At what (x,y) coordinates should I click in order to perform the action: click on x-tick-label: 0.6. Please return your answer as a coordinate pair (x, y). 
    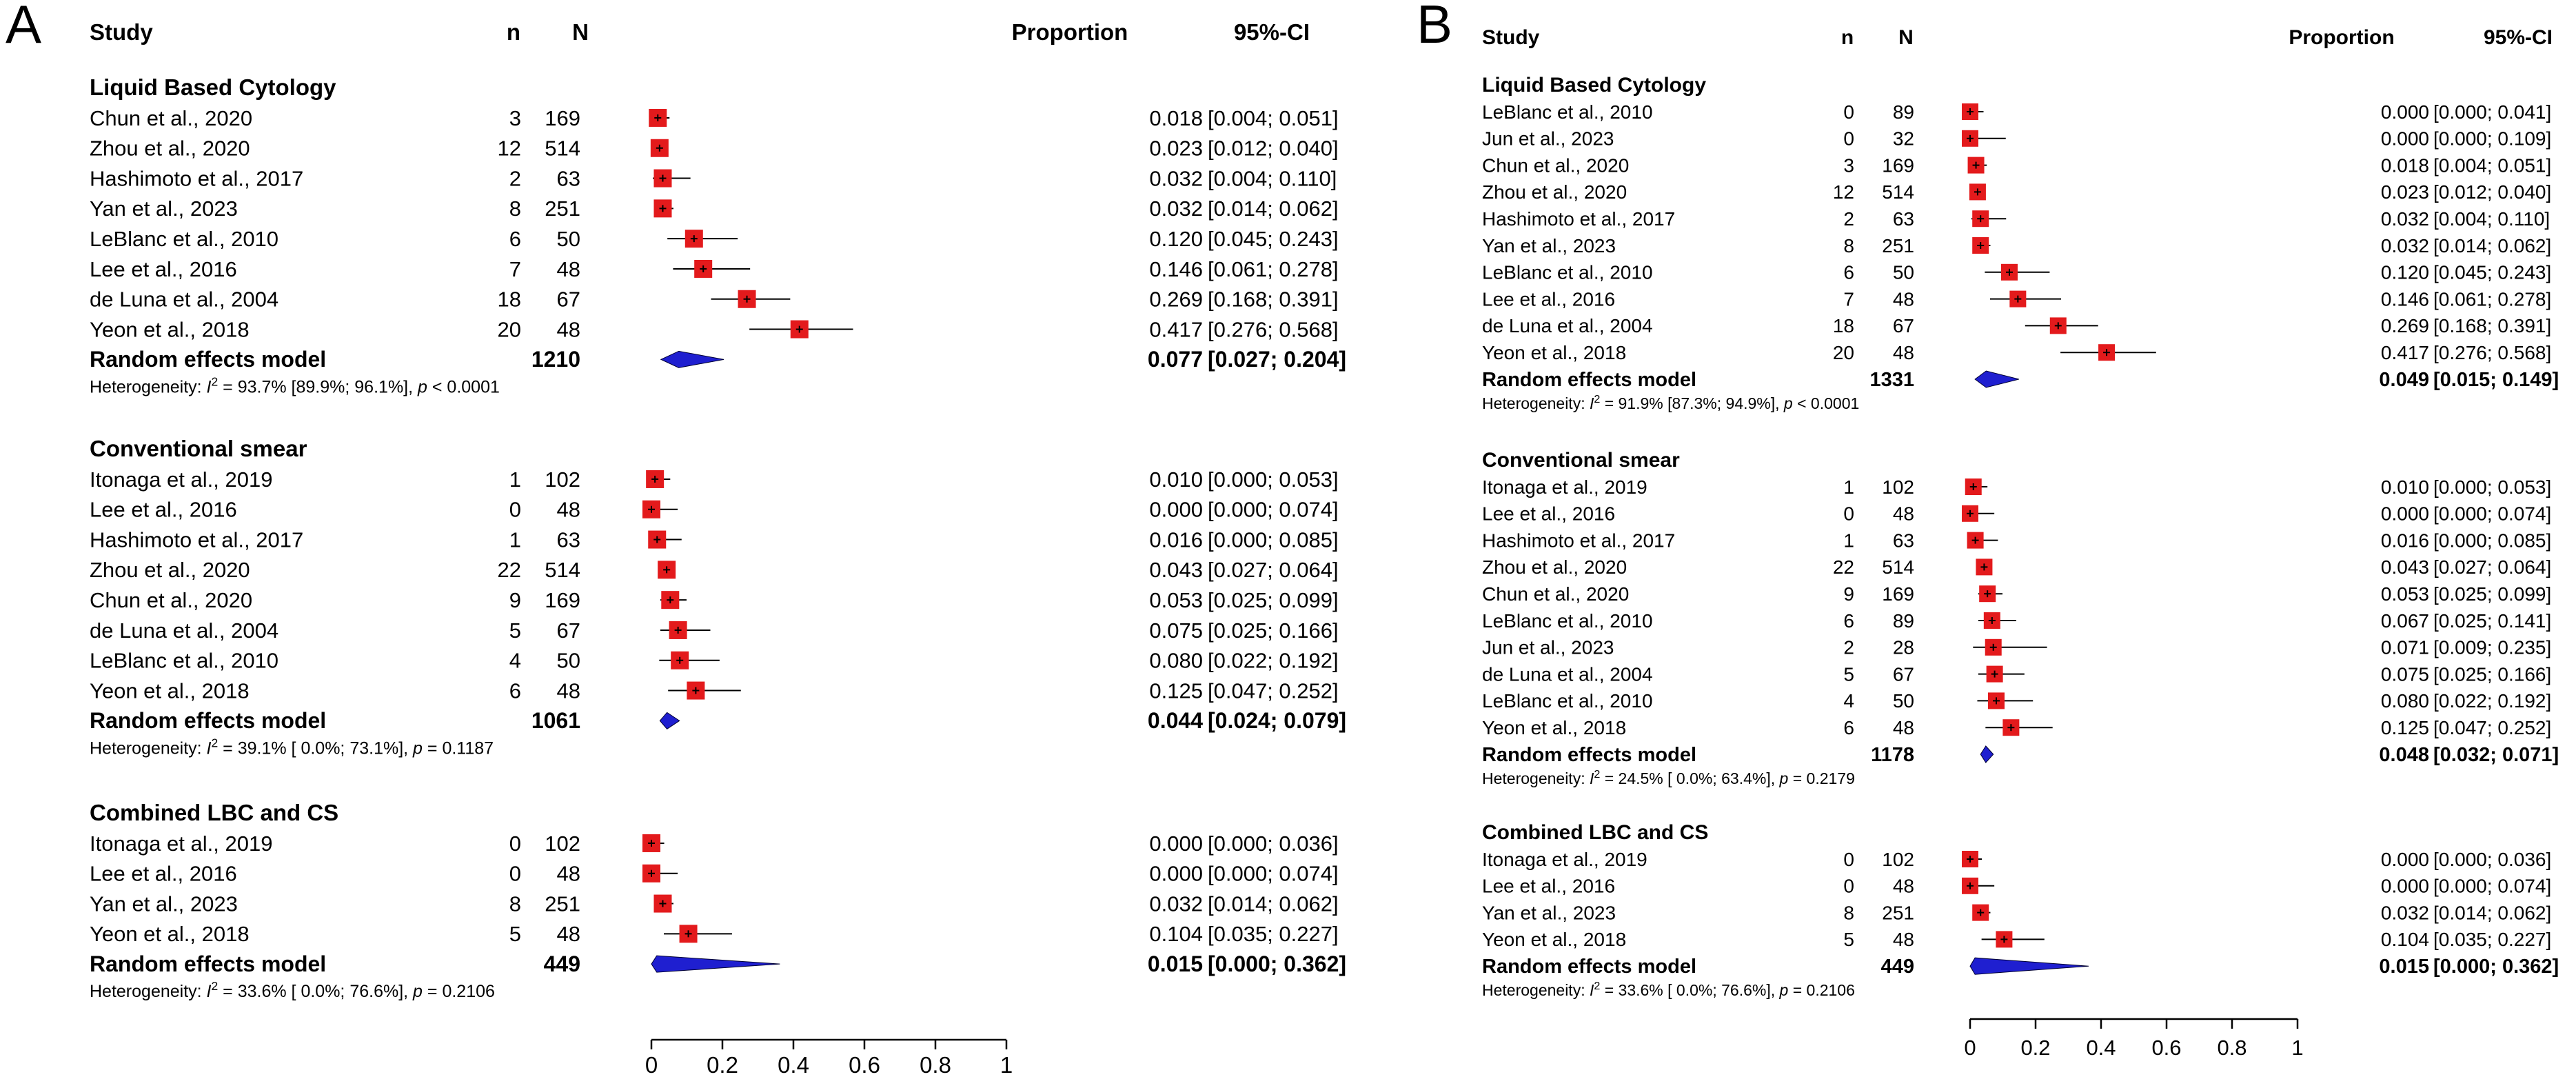
    Looking at the image, I should click on (2166, 1048).